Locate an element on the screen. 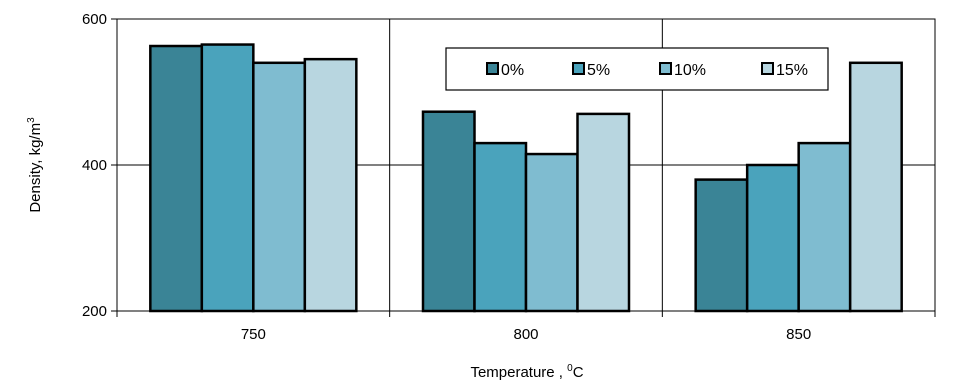 The image size is (963, 382). bar-750-15pct is located at coordinates (330, 185).